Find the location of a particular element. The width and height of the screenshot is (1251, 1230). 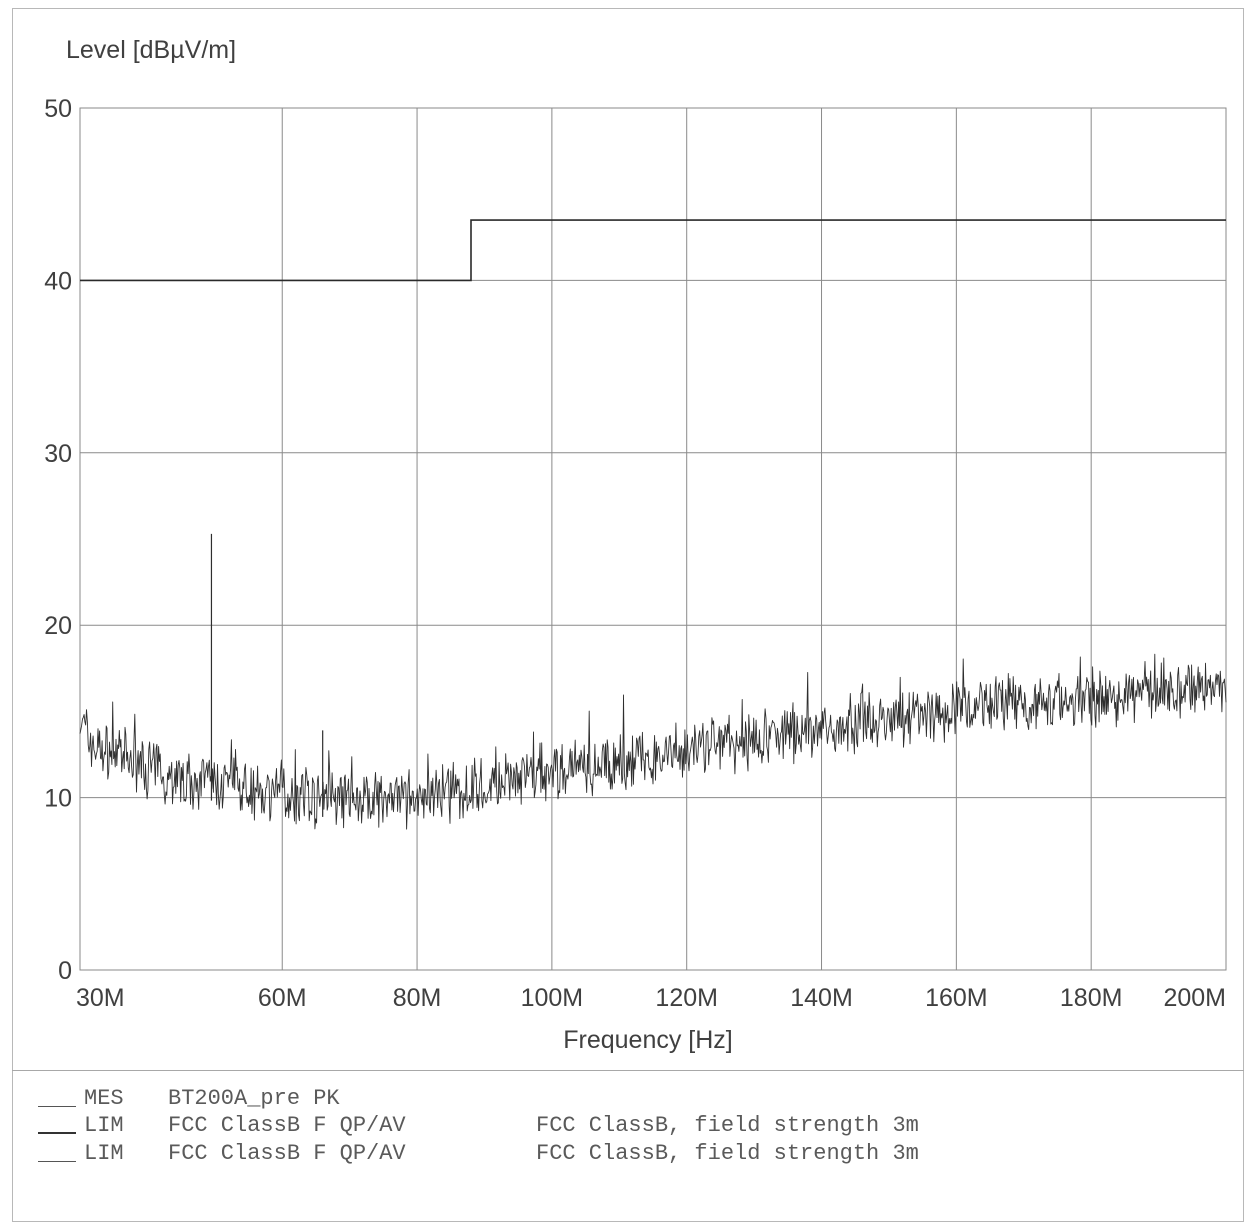

measurement-trace is located at coordinates (653, 741).